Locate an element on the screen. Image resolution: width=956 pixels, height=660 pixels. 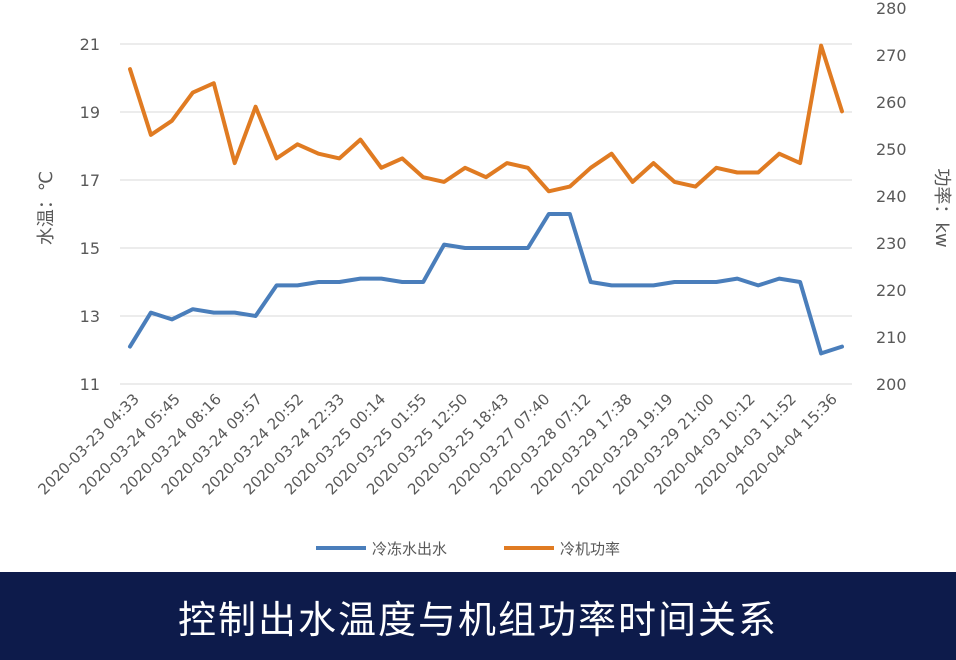
left-y-axis-title: 水温：℃ is located at coordinates (46, 208).